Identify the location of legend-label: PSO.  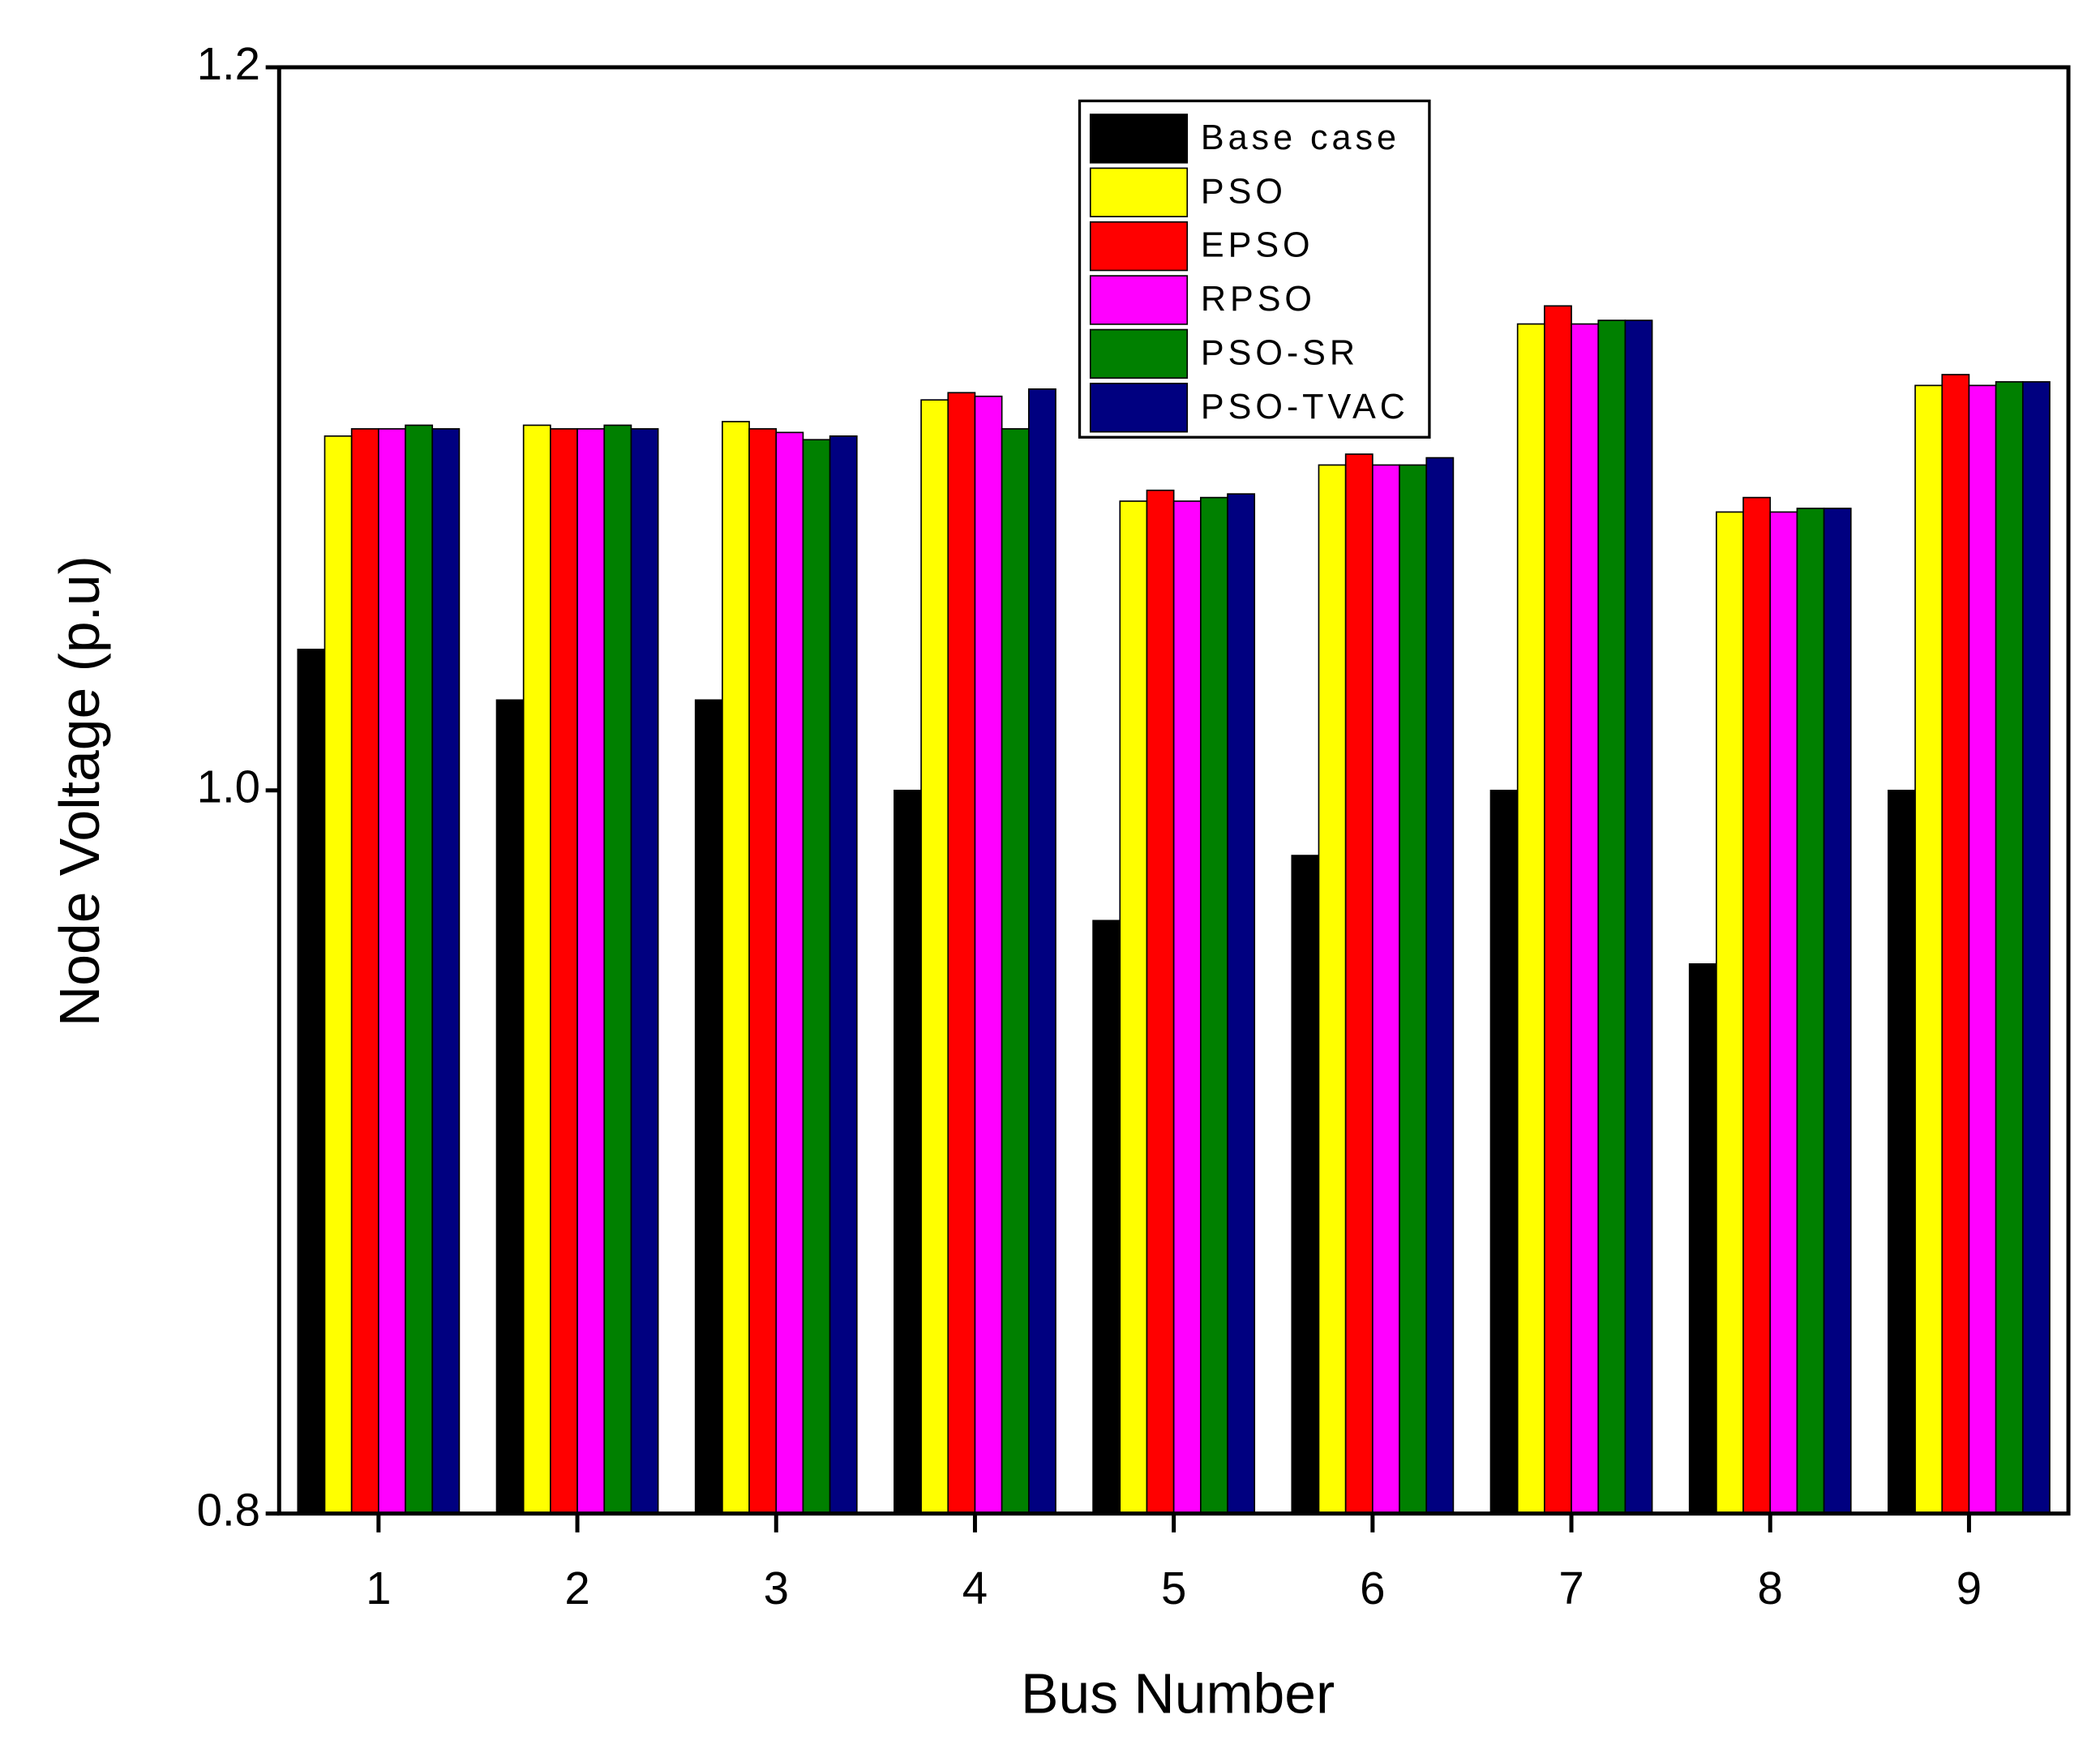
(1244, 191).